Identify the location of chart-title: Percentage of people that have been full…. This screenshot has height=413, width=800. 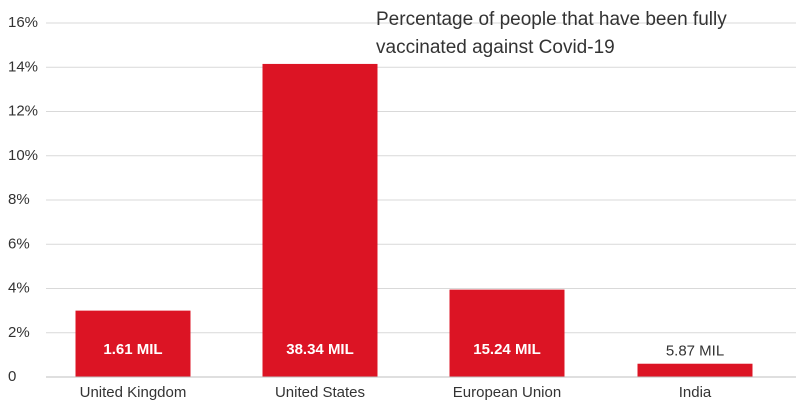
(586, 34).